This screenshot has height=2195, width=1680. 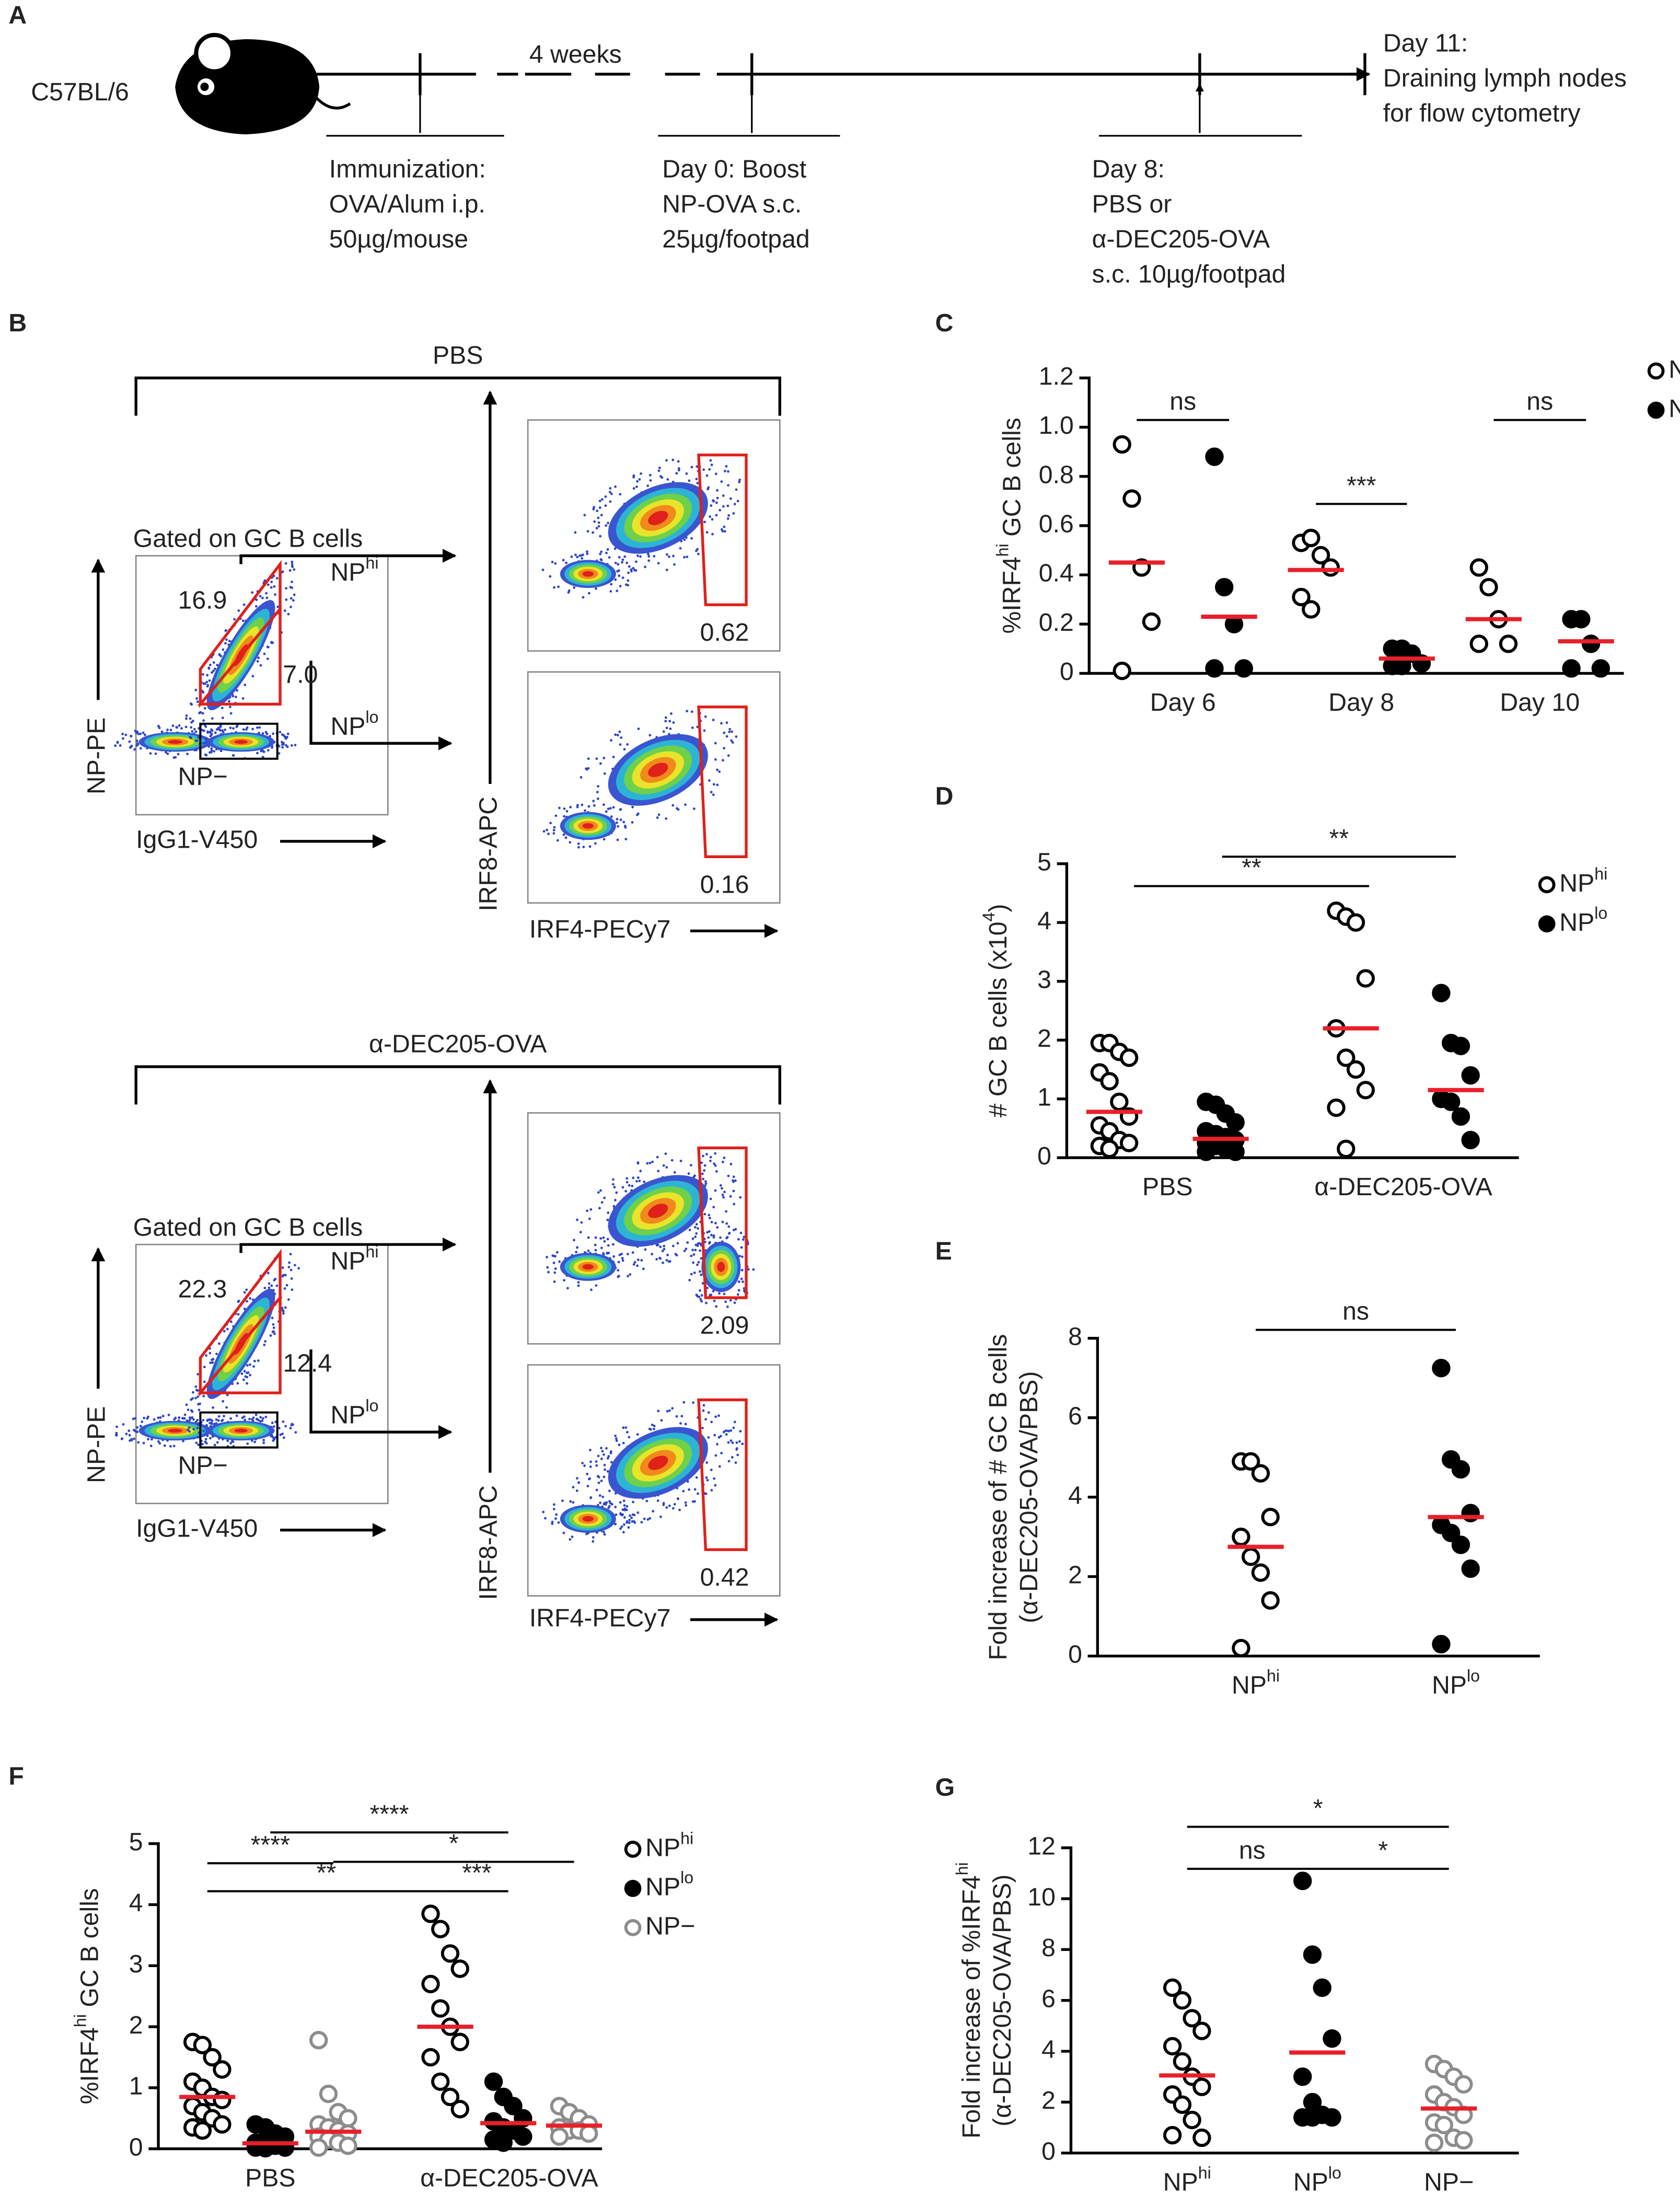 What do you see at coordinates (989, 917) in the screenshot?
I see `superscript: 4` at bounding box center [989, 917].